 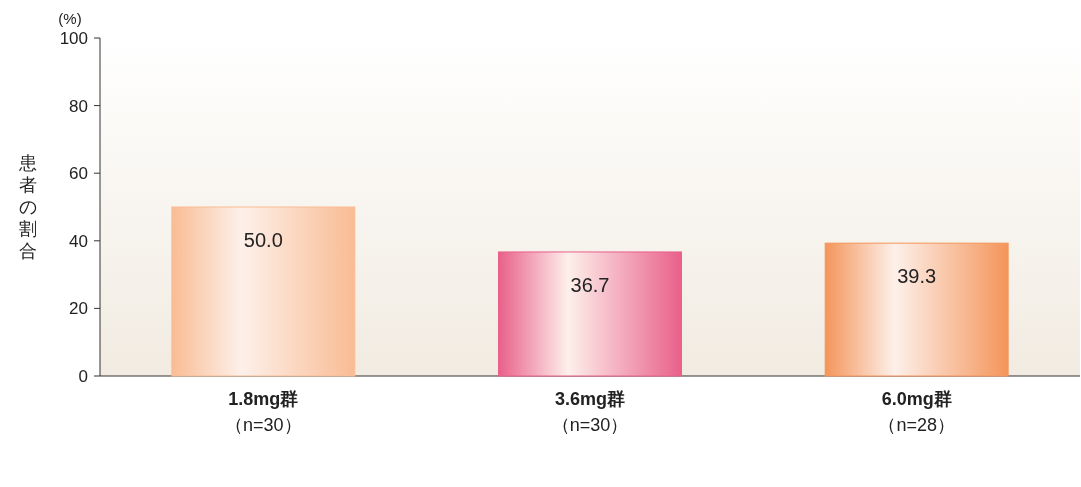 I want to click on y-tick-label: 80, so click(x=78, y=106).